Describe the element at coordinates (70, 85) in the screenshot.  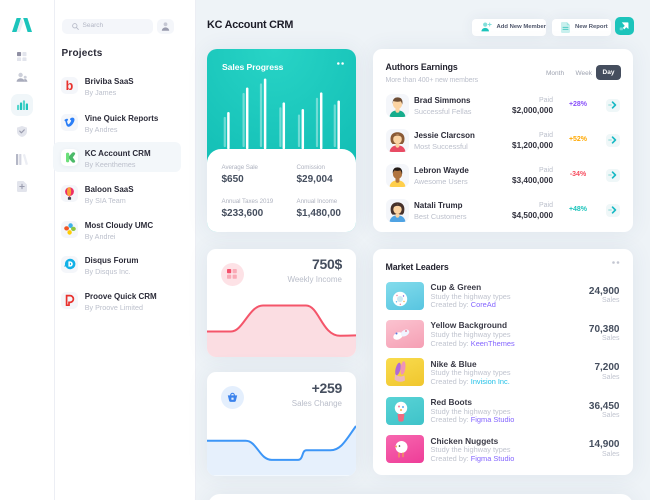
I see `svg-text: b` at that location.